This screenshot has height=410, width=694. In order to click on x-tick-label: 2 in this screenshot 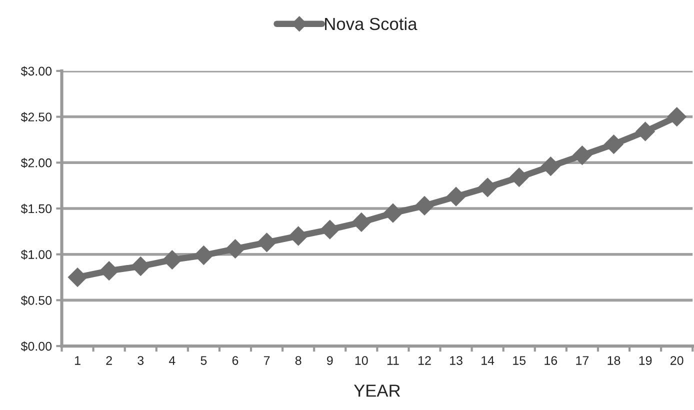, I will do `click(109, 360)`.